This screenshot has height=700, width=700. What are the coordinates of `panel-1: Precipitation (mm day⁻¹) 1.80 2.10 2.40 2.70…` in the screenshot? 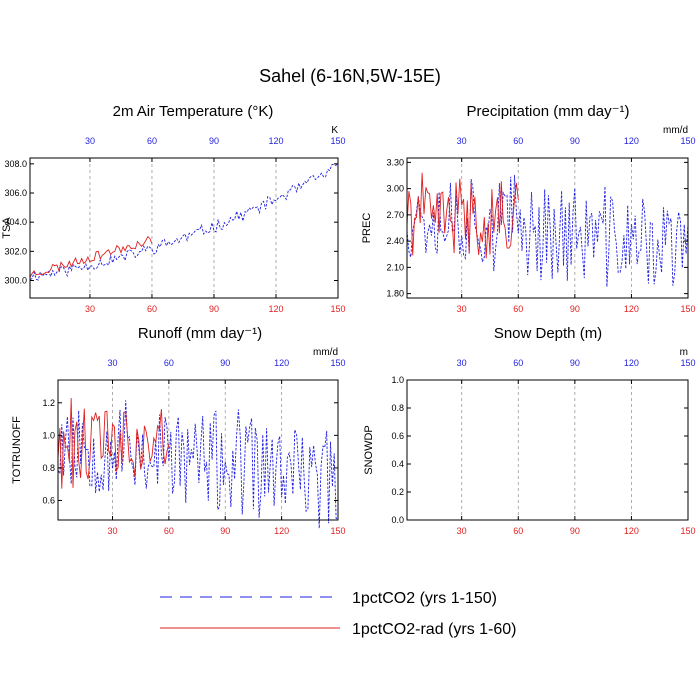 It's located at (528, 208).